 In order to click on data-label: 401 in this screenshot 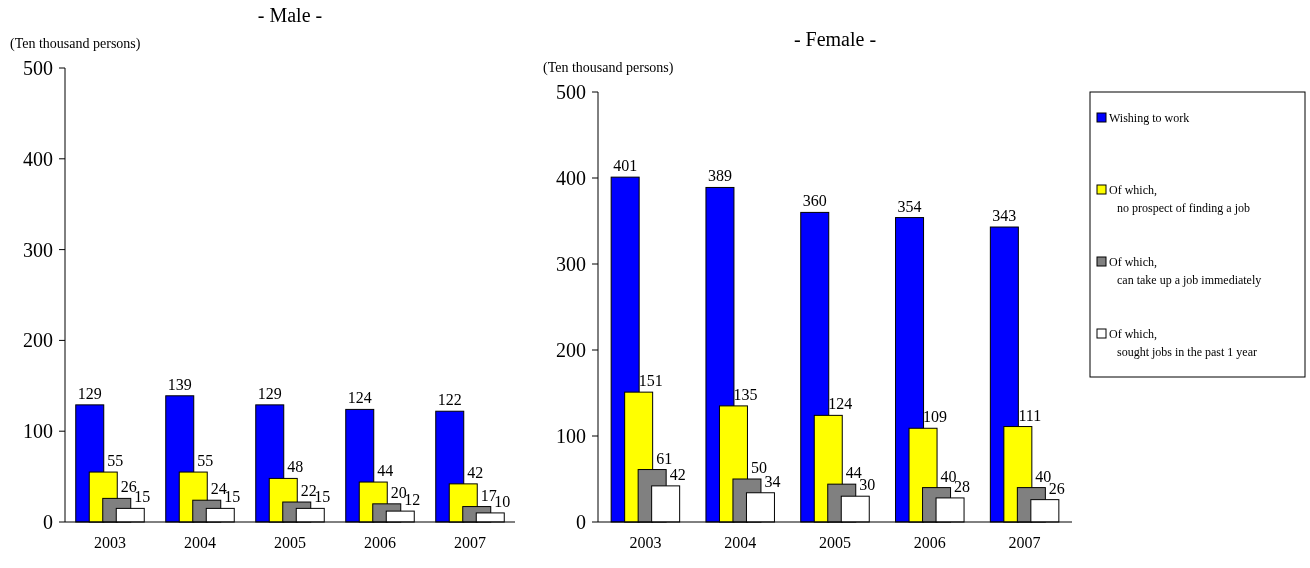, I will do `click(625, 166)`.